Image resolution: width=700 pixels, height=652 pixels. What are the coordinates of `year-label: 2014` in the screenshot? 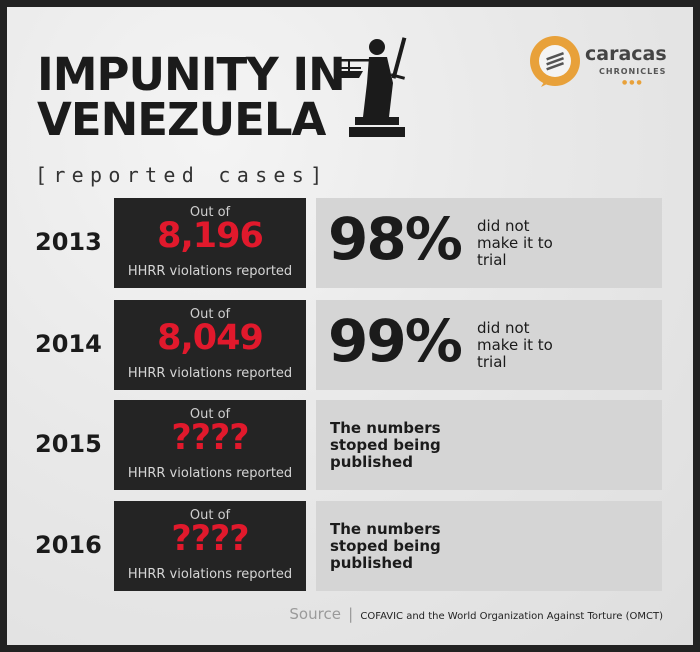 It's located at (68, 344).